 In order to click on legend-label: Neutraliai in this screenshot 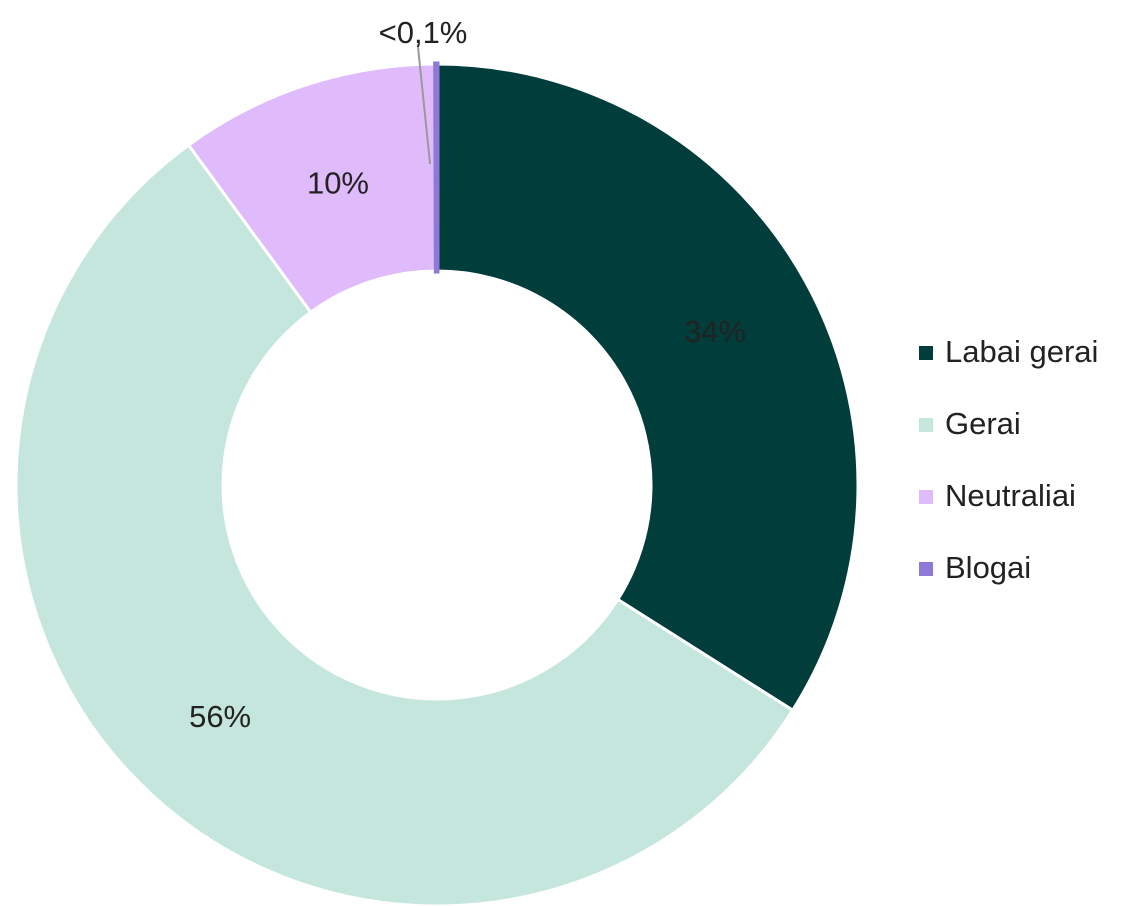, I will do `click(1010, 495)`.